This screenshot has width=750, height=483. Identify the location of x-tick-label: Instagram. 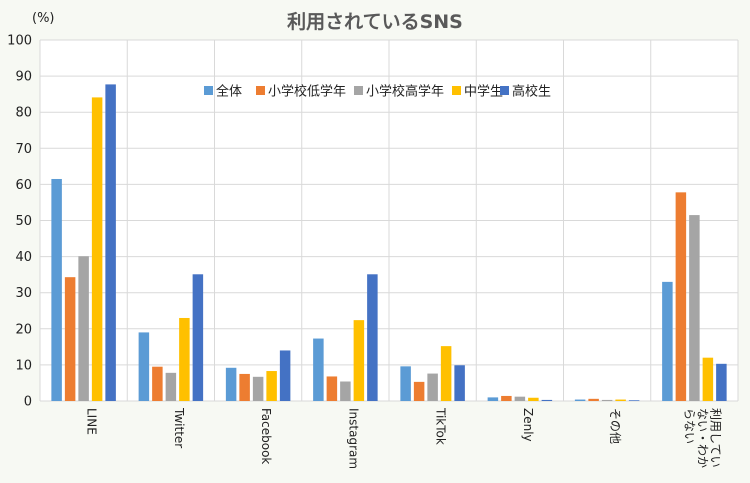
(353, 438).